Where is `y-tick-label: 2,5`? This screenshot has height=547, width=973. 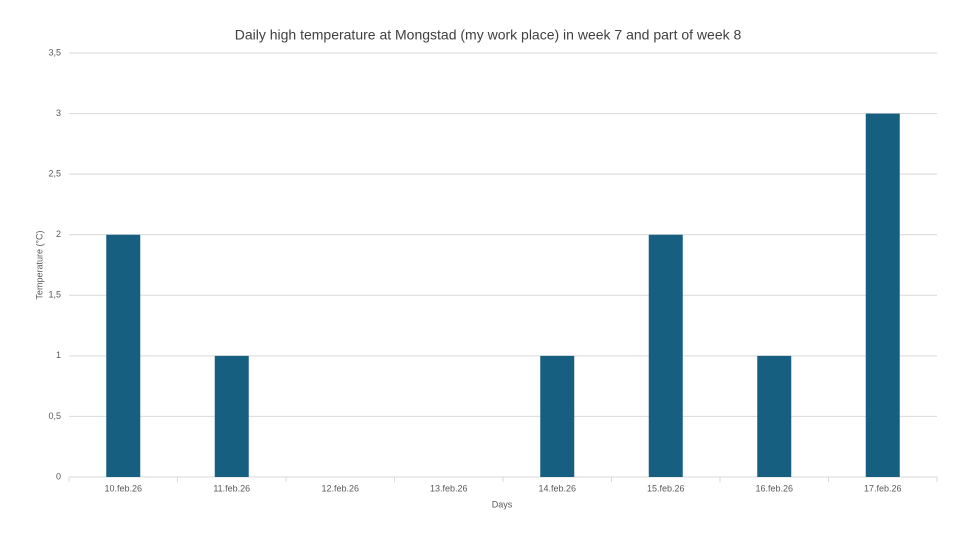
y-tick-label: 2,5 is located at coordinates (54, 174).